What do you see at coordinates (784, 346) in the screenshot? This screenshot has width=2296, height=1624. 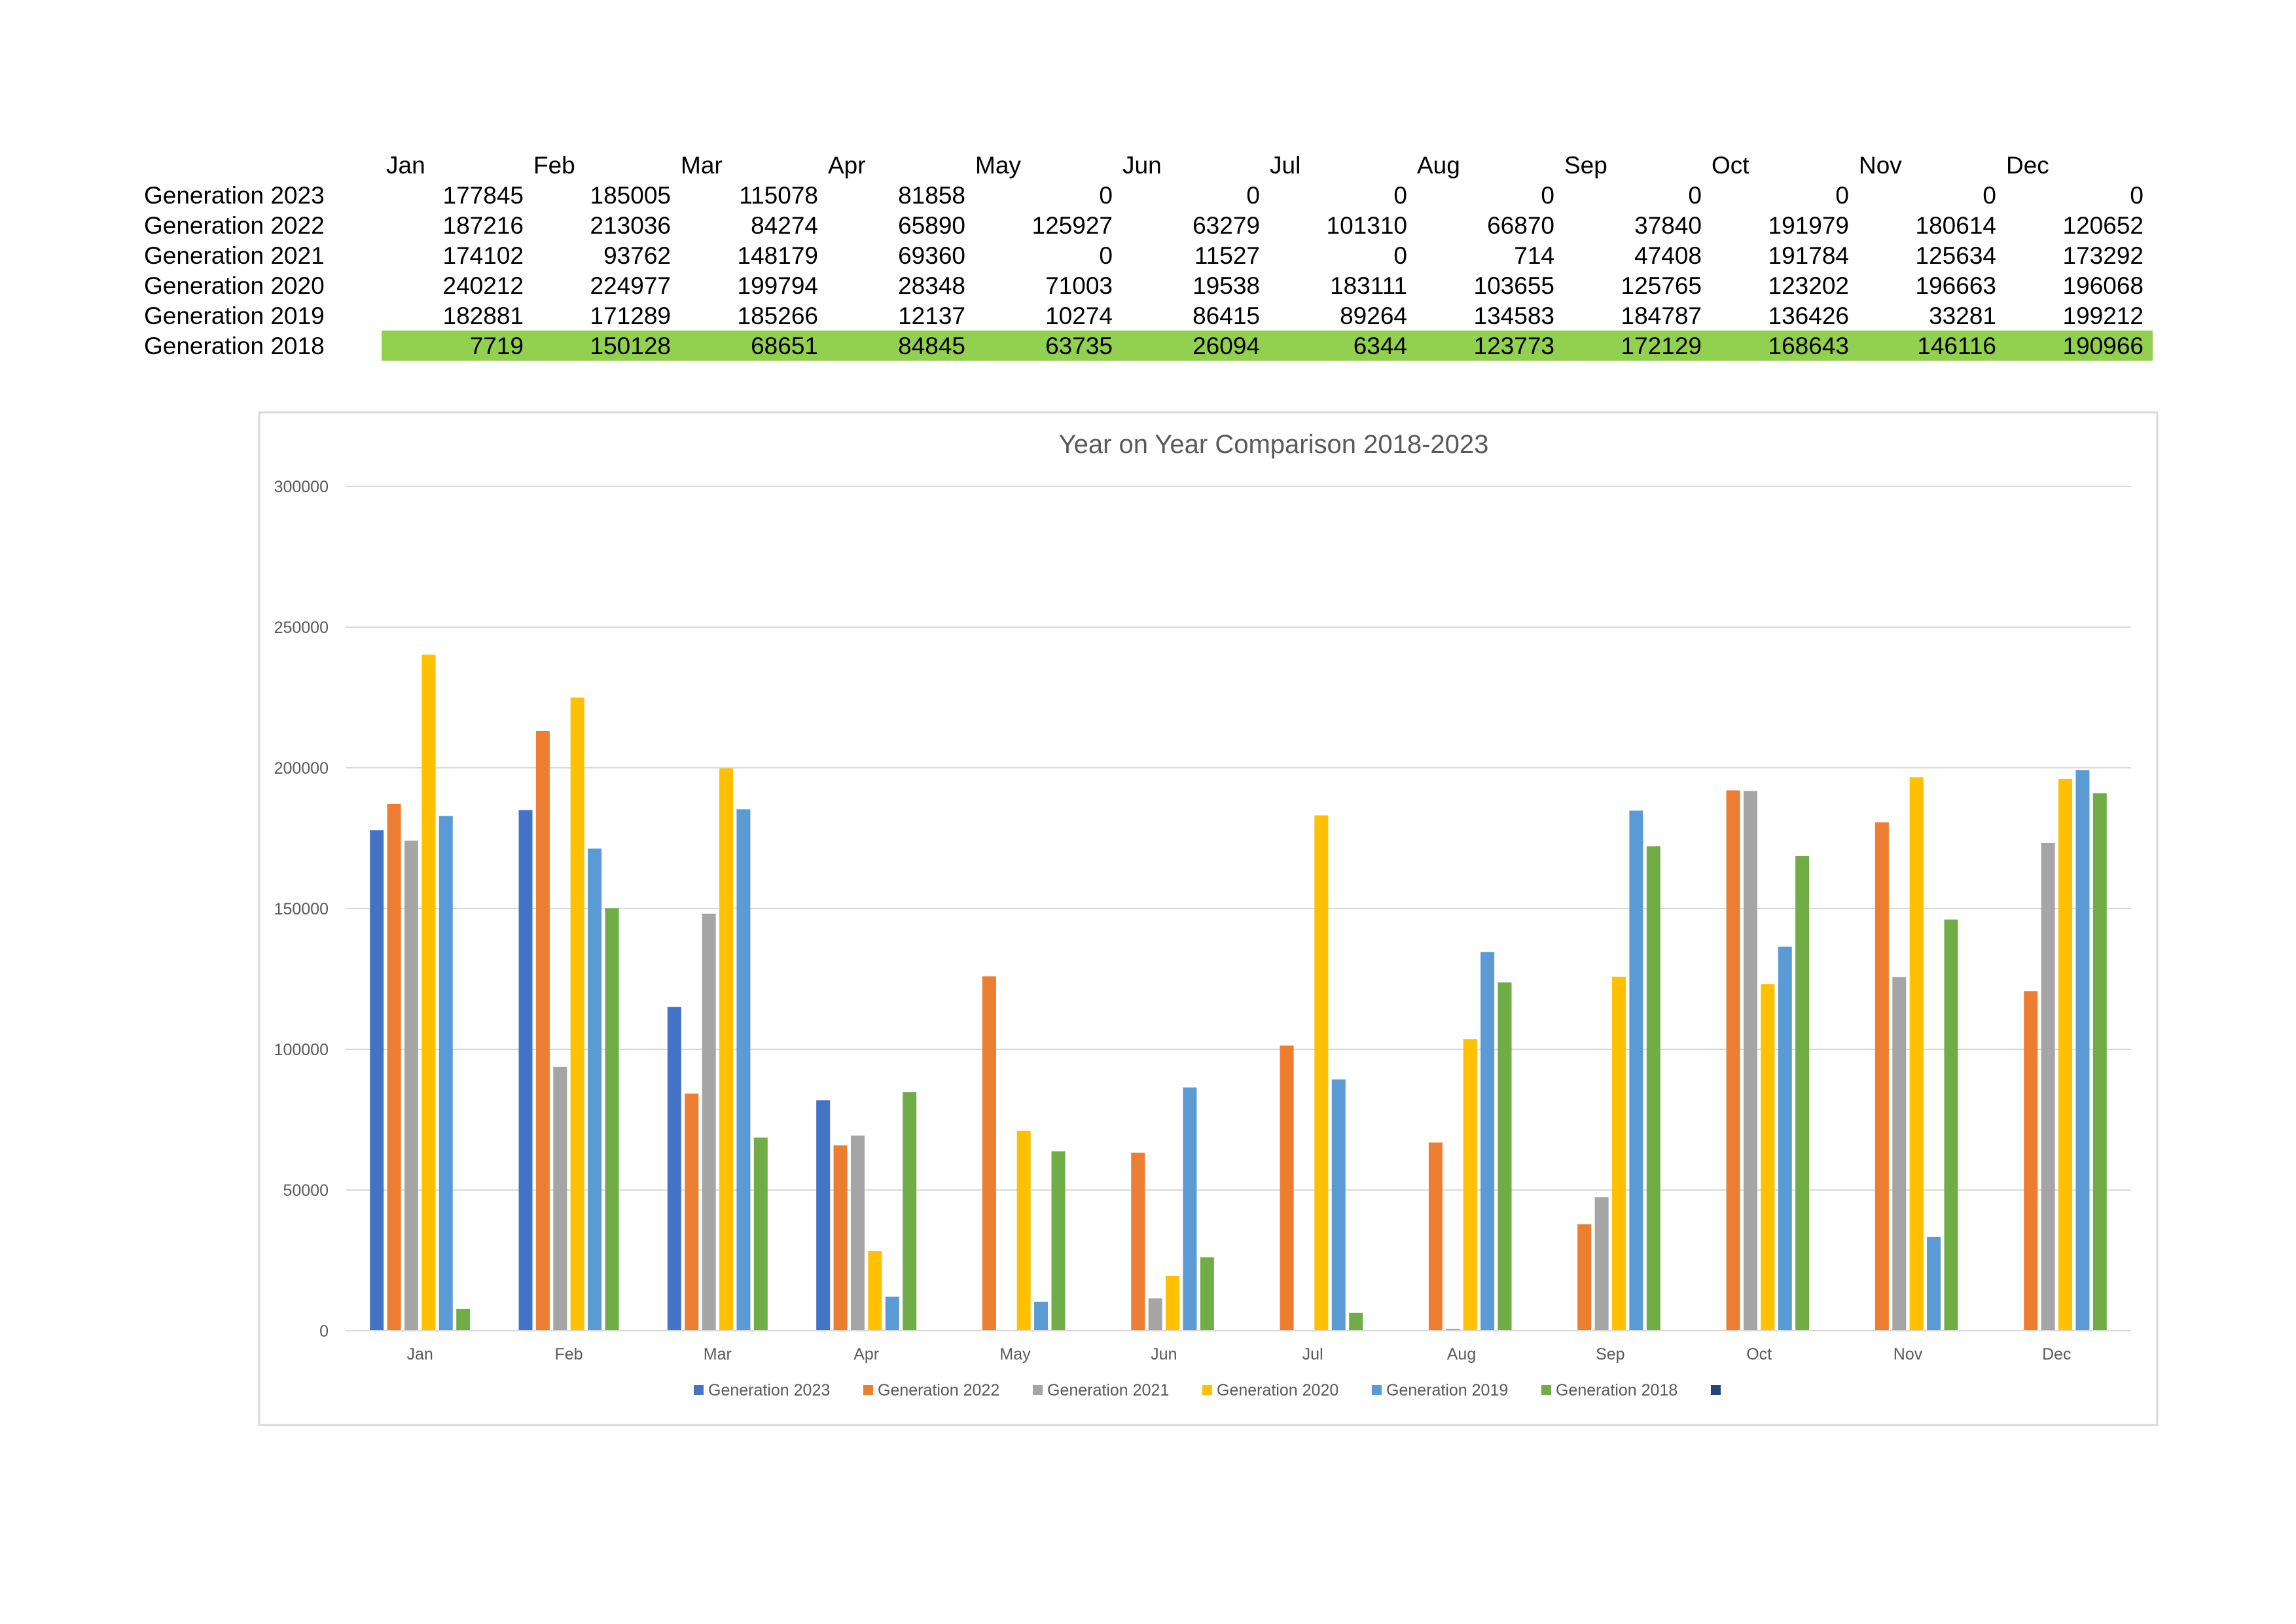 I see `table-cell: 68651` at bounding box center [784, 346].